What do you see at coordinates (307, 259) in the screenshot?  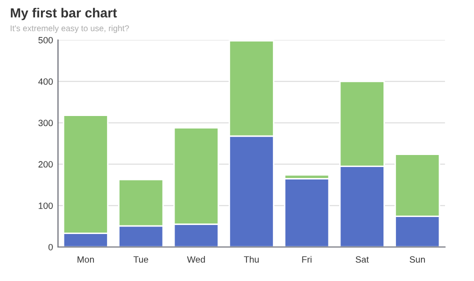 I see `x-tick-label: Fri` at bounding box center [307, 259].